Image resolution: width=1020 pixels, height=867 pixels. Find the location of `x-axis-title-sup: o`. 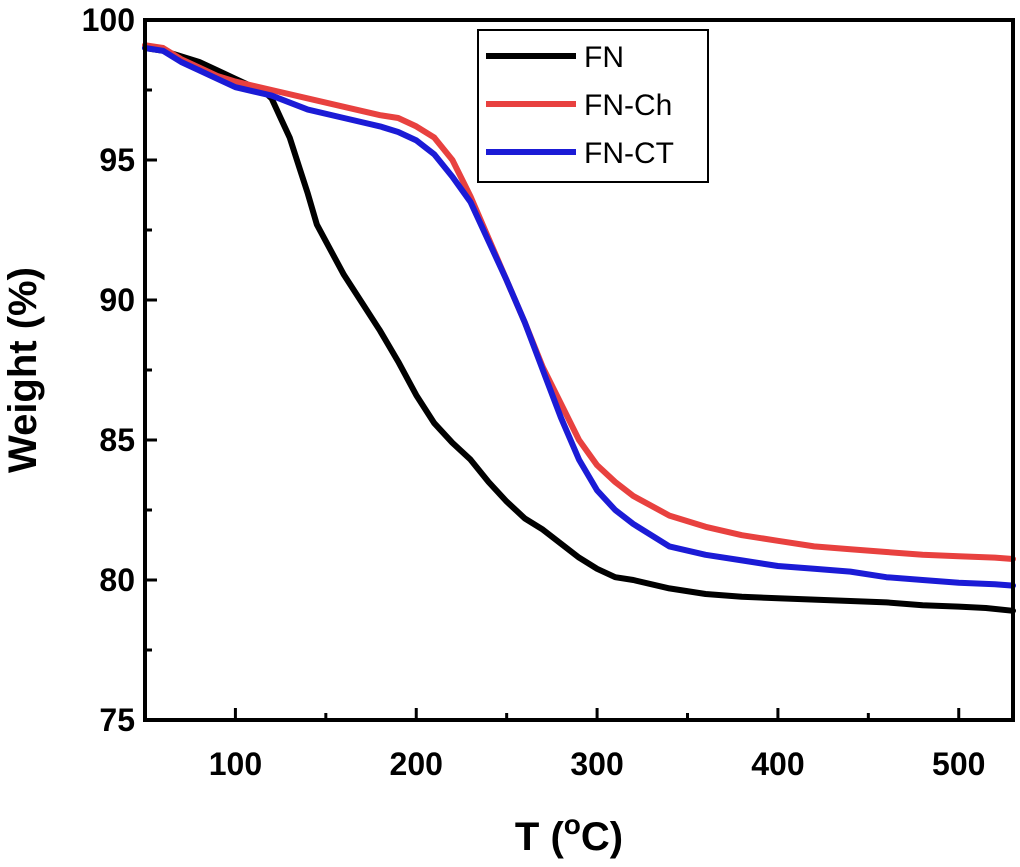

x-axis-title-sup: o is located at coordinates (572, 824).